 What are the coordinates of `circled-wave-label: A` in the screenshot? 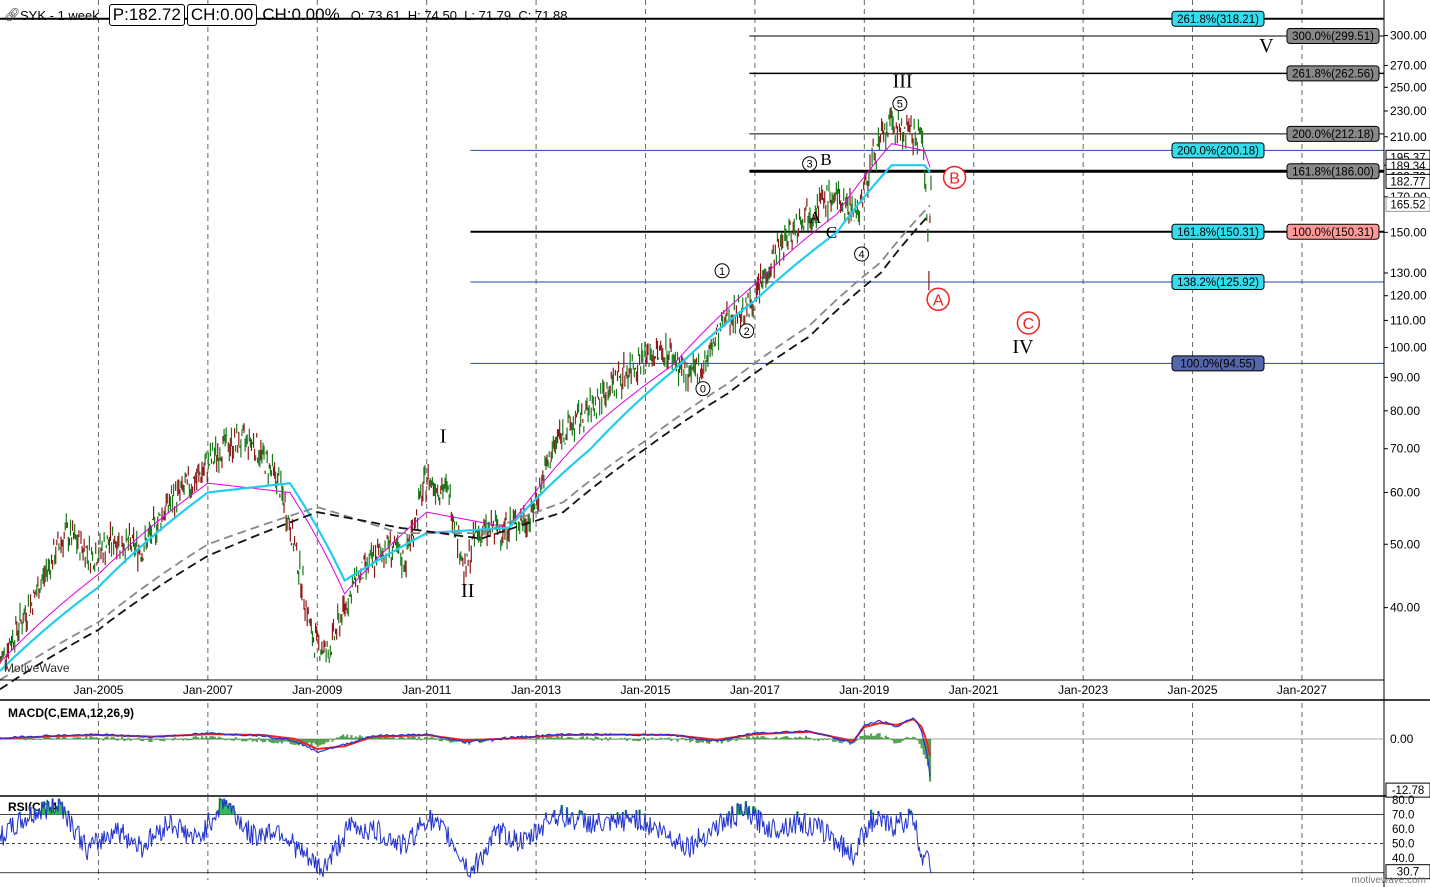 It's located at (938, 300).